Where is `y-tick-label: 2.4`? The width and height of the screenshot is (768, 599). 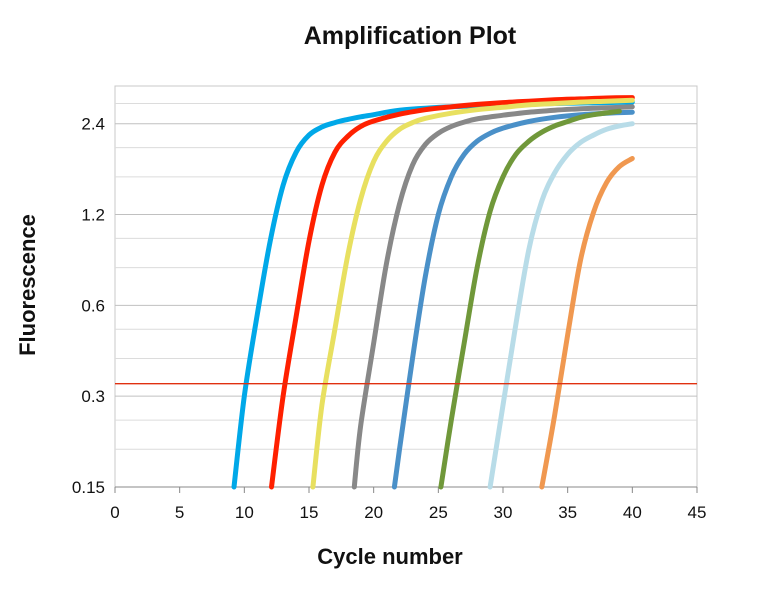
y-tick-label: 2.4 is located at coordinates (93, 124).